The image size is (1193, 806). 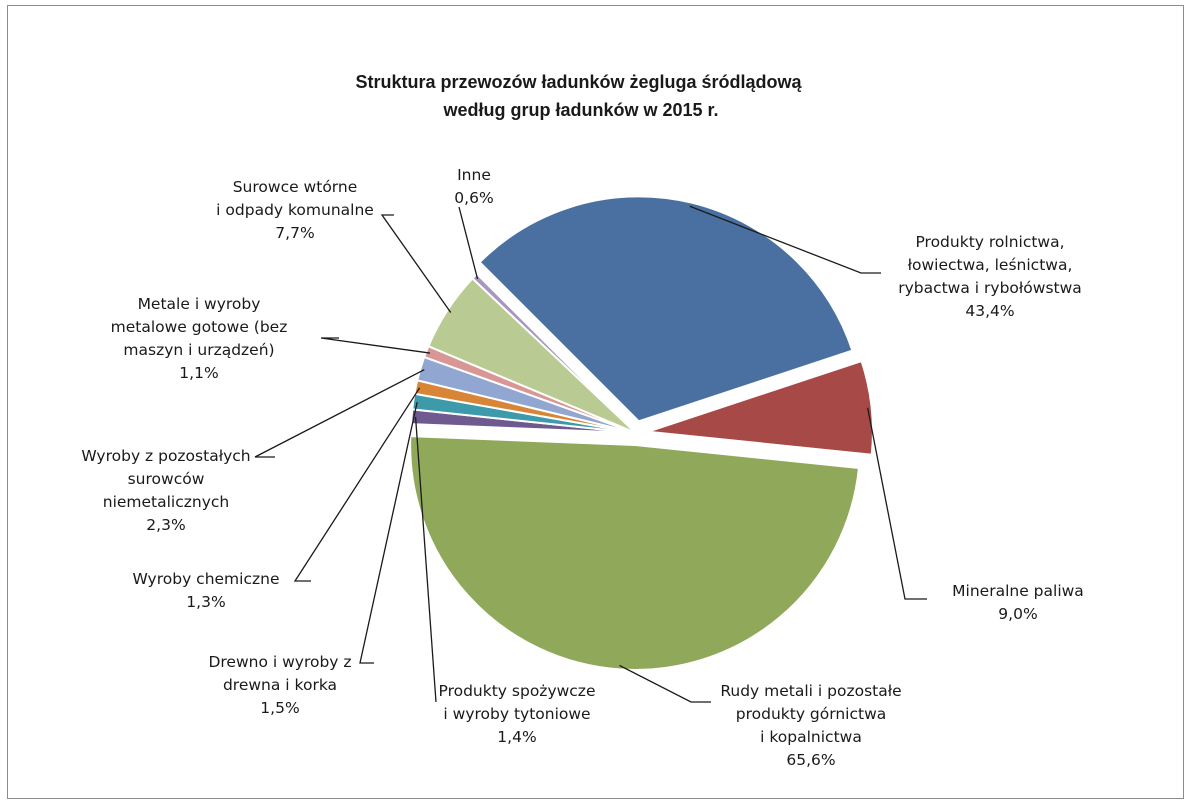 I want to click on slice-label-line-7-0: Metale i wyroby, so click(x=199, y=304).